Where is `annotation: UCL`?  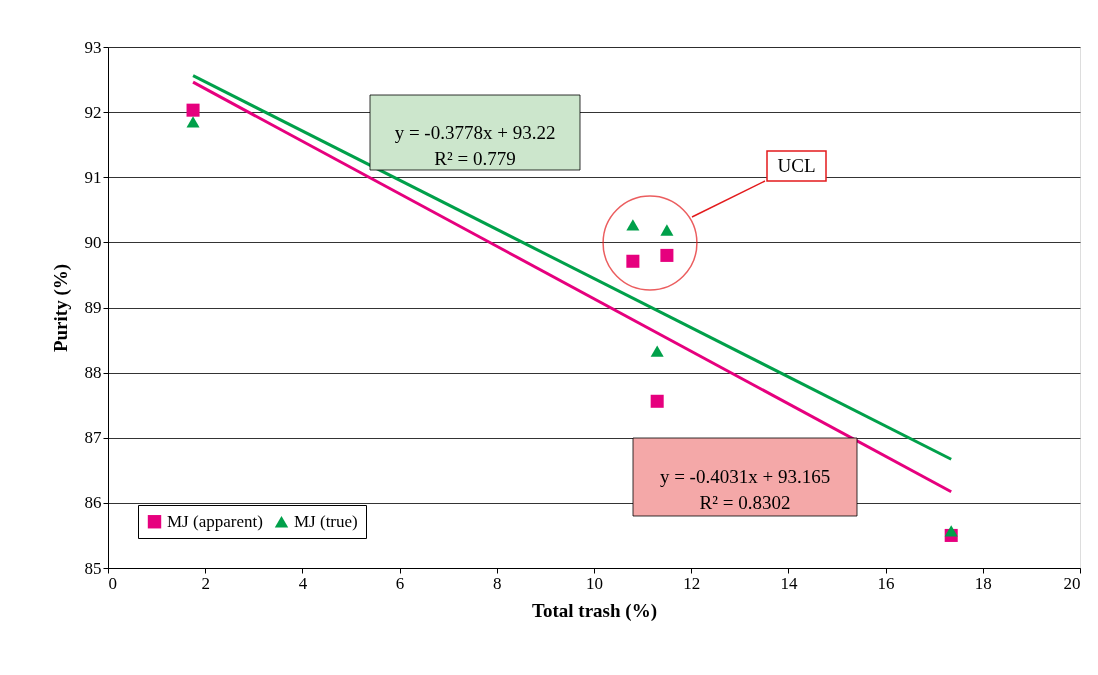
annotation: UCL is located at coordinates (796, 165).